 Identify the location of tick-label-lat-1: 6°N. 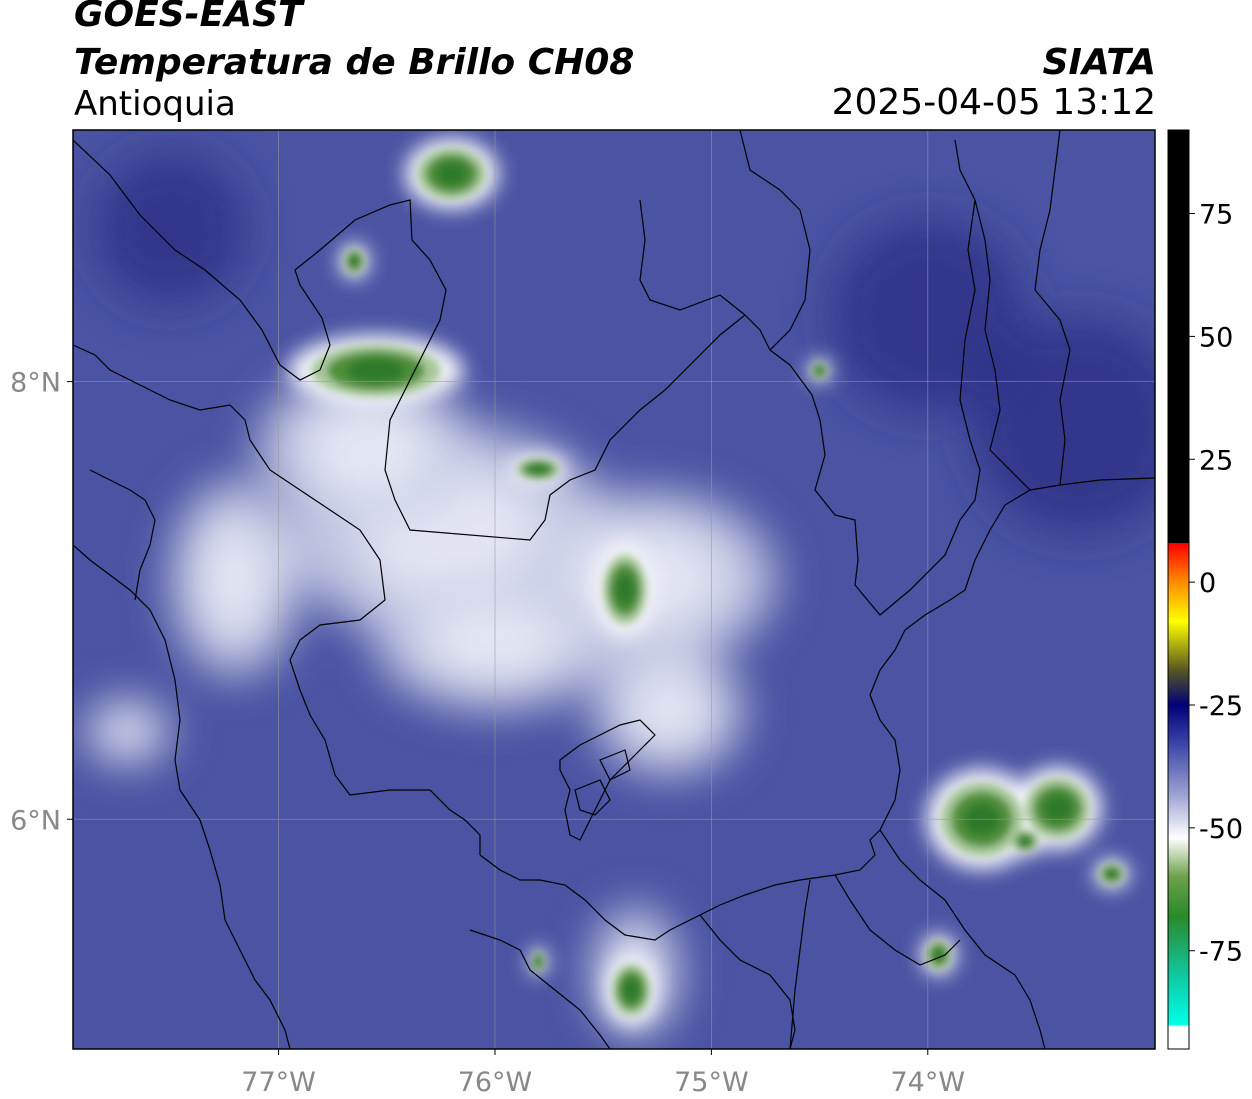
(35, 820).